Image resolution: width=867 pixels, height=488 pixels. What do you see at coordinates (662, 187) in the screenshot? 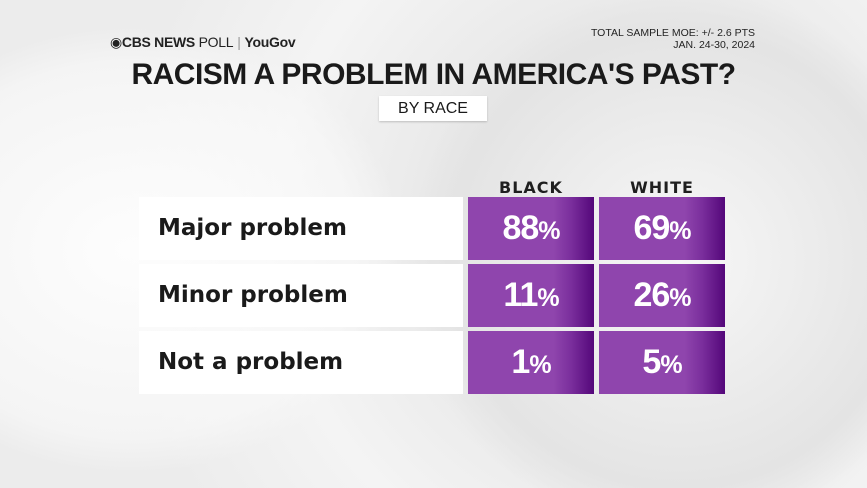
I see `column-header-white: WHITE` at bounding box center [662, 187].